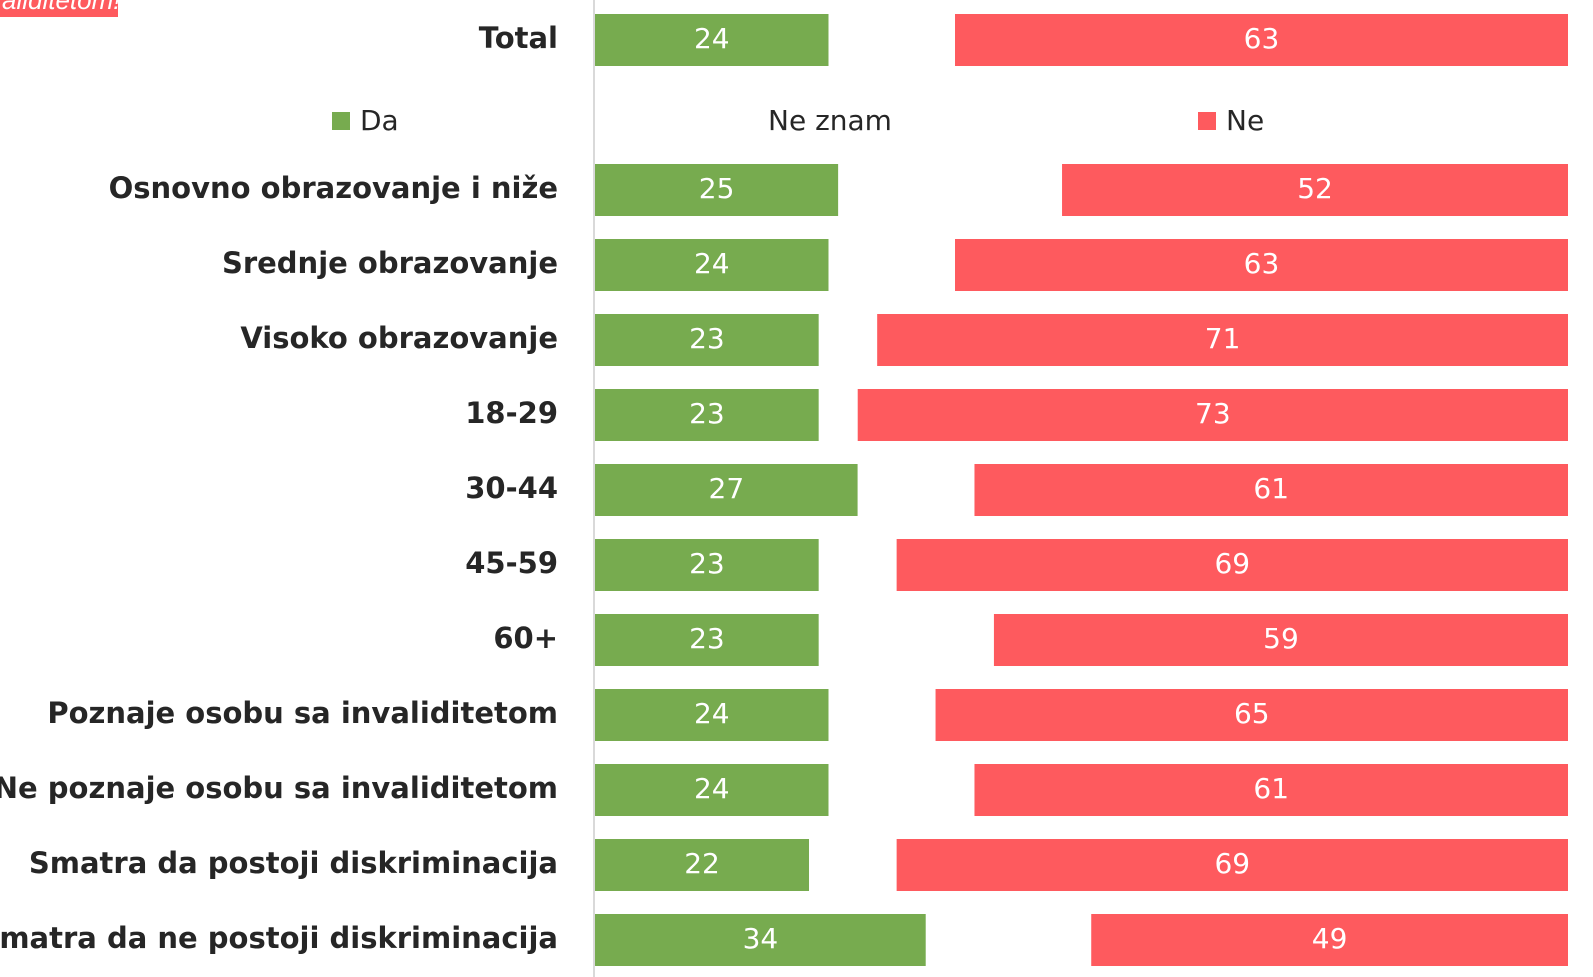 This screenshot has width=1593, height=977. What do you see at coordinates (279, 788) in the screenshot?
I see `category-label: Ne poznaje osobu sa invaliditetom` at bounding box center [279, 788].